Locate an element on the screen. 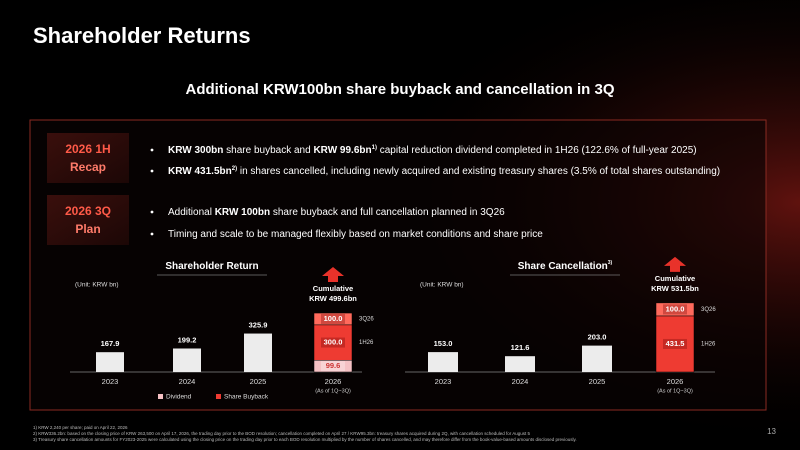 The width and height of the screenshot is (800, 450). label-text: 2026 1H is located at coordinates (87, 149).